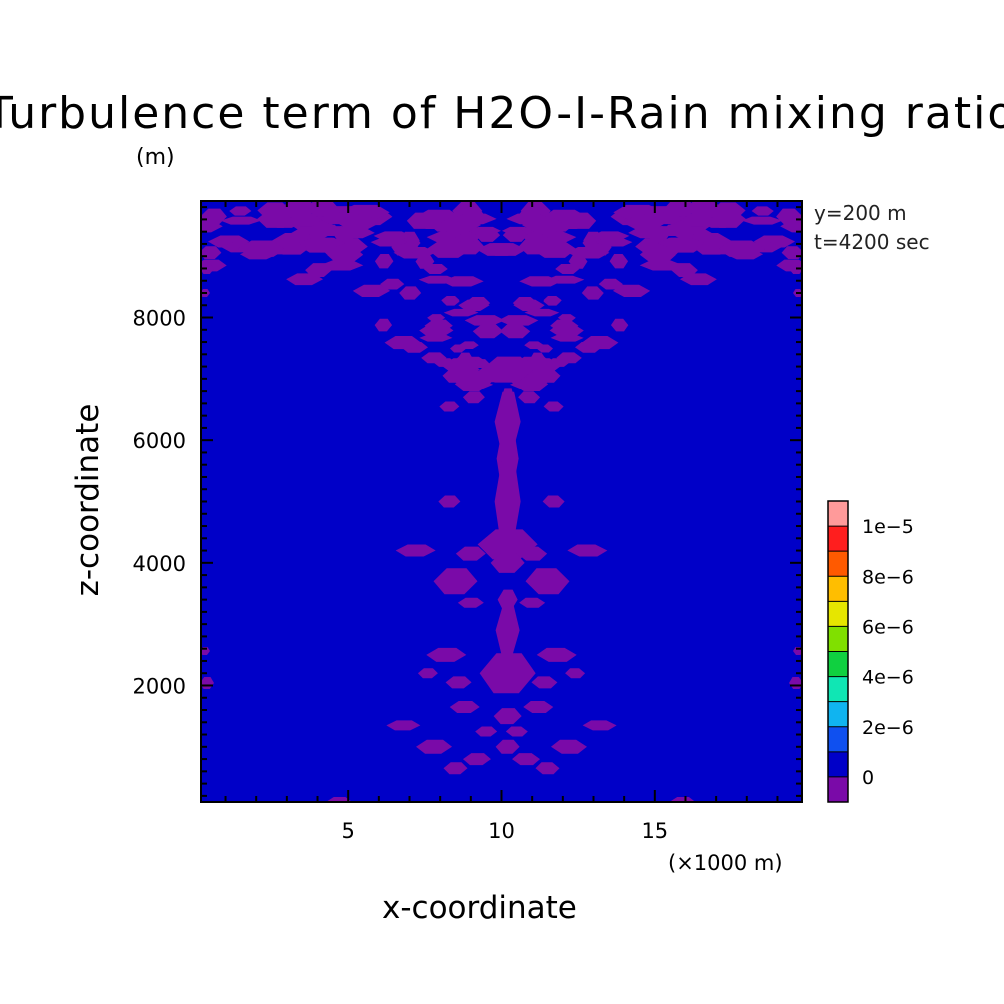  What do you see at coordinates (872, 242) in the screenshot?
I see `annotation-t: t=4200 sec` at bounding box center [872, 242].